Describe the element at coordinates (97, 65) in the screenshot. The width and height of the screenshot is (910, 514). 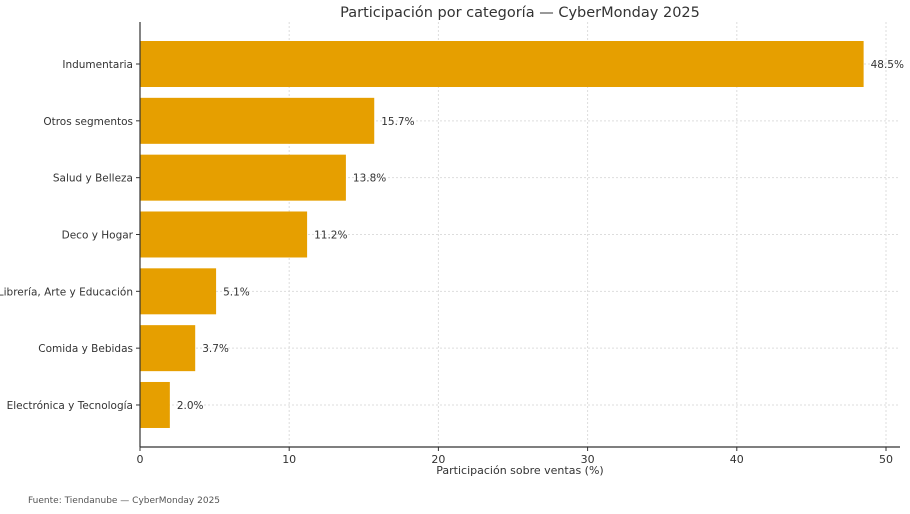
I see `y-tick-label: Indumentaria` at that location.